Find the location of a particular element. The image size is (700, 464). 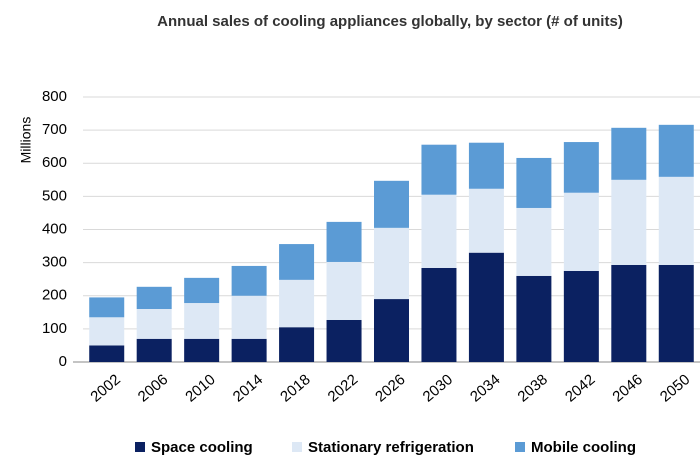

x-tick-label: 2034 is located at coordinates (485, 388).